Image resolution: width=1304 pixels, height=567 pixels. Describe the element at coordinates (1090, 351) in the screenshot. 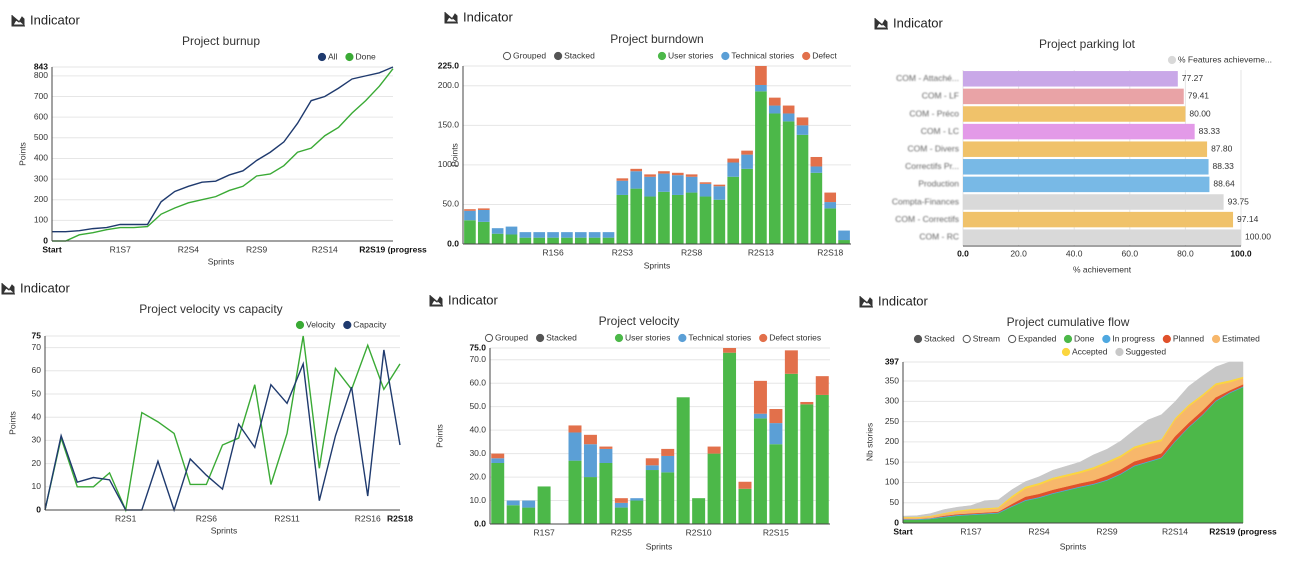

I see `legend-item-label: Accepted` at that location.